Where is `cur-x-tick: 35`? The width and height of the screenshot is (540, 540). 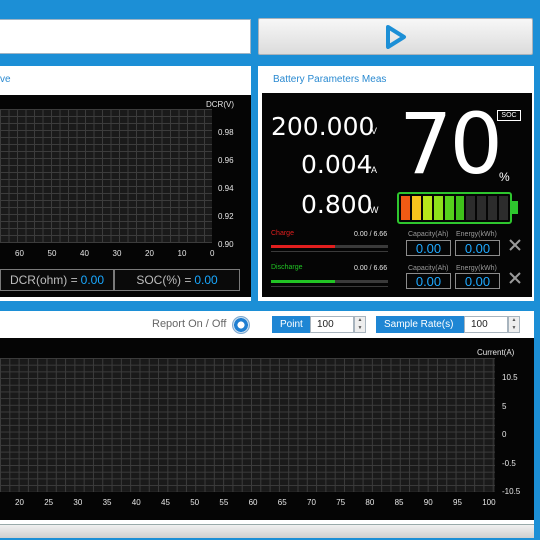
cur-x-tick: 35 is located at coordinates (107, 502).